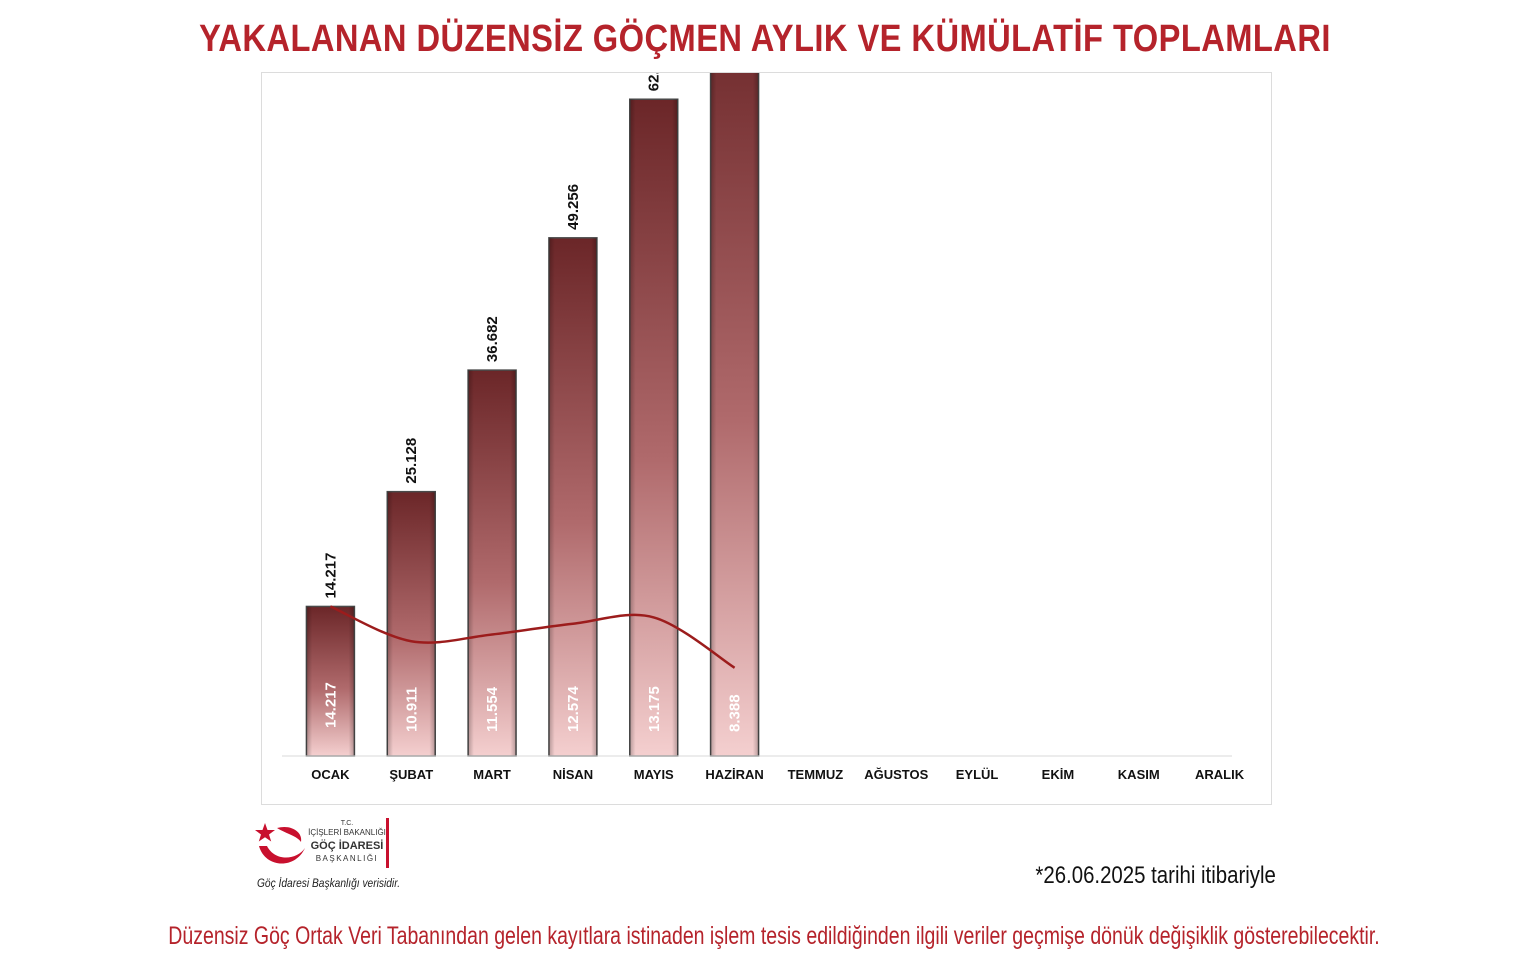 The height and width of the screenshot is (972, 1530). Describe the element at coordinates (896, 774) in the screenshot. I see `x-tick-label: AĞUSTOS` at that location.